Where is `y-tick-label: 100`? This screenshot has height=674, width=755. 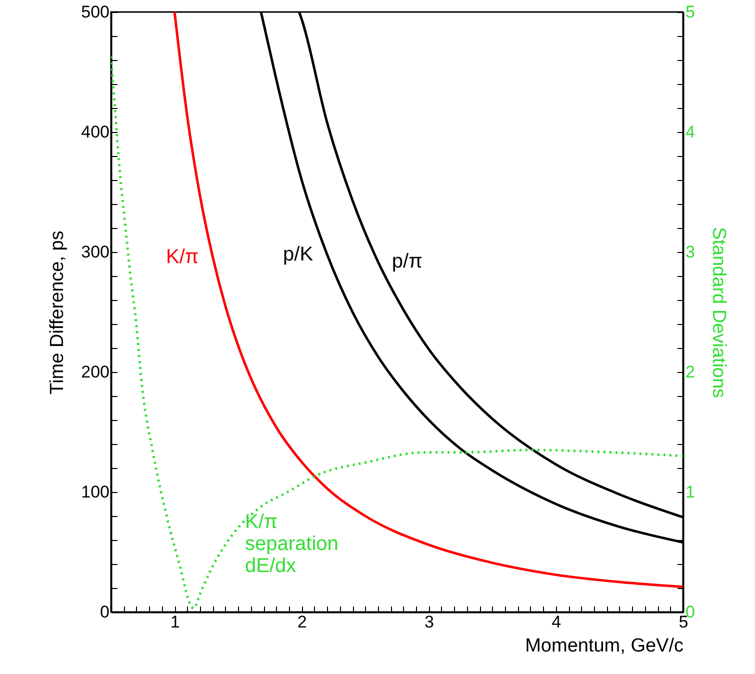 y-tick-label: 100 is located at coordinates (95, 492).